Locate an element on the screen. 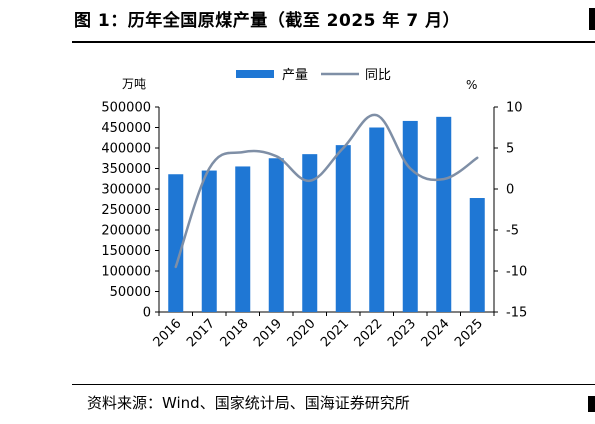 This screenshot has width=595, height=424. page-edge-mark is located at coordinates (592, 19).